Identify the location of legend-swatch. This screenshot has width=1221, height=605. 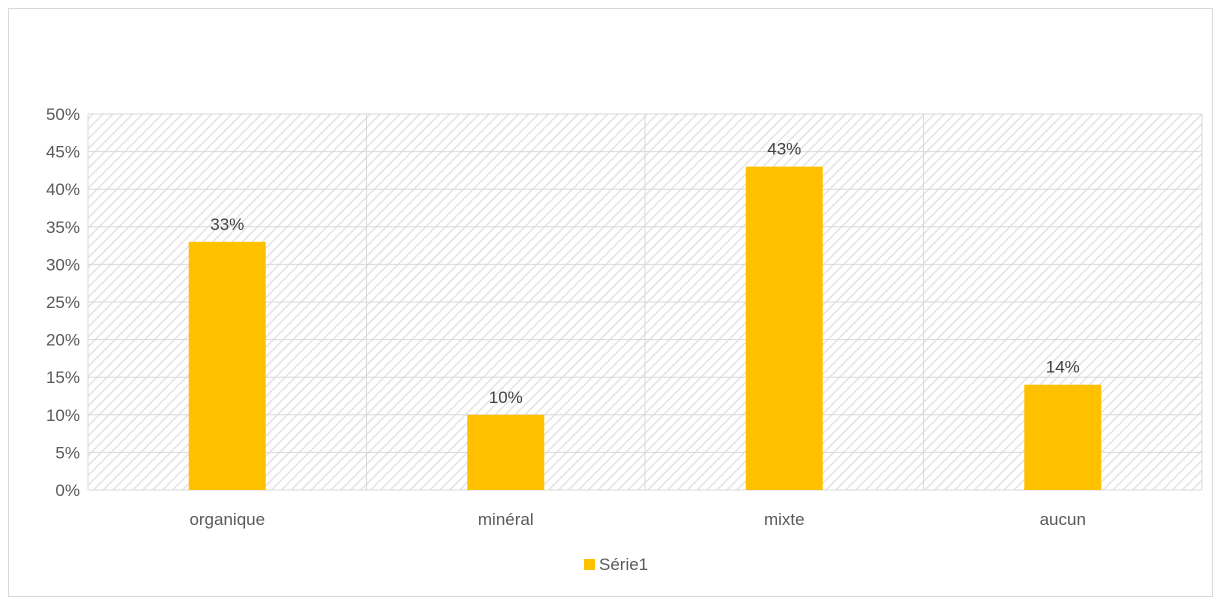
(589, 564).